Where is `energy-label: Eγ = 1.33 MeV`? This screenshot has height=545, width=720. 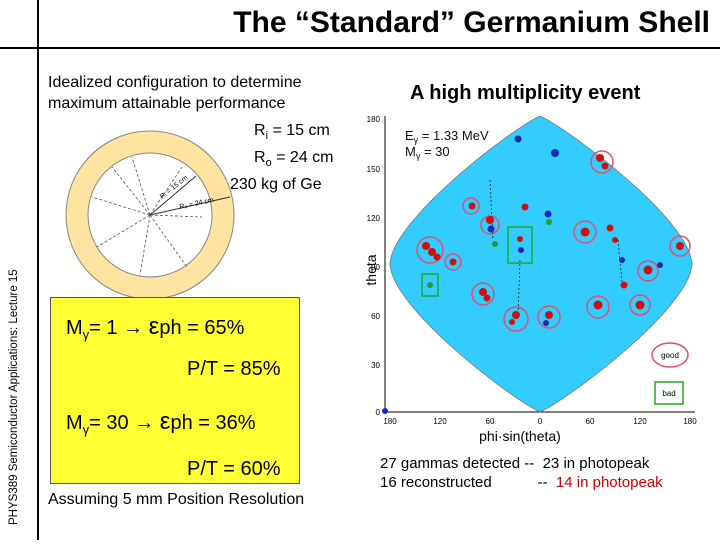 energy-label: Eγ = 1.33 MeV is located at coordinates (447, 136).